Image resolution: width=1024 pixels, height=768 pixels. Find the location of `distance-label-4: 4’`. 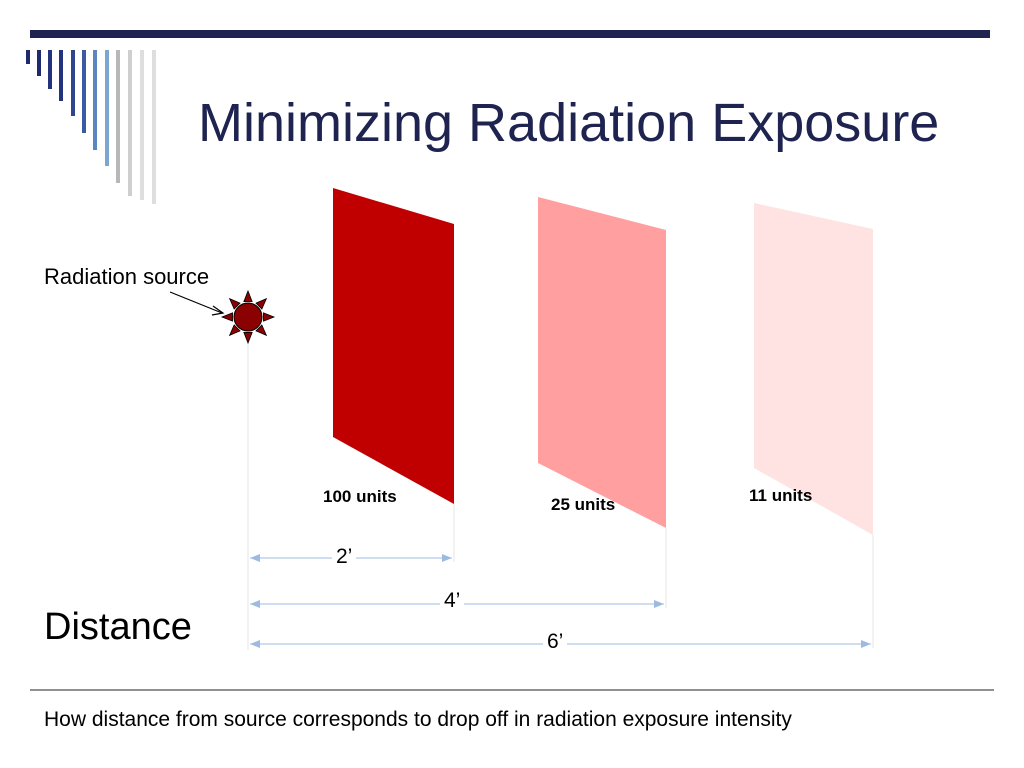

distance-label-4: 4’ is located at coordinates (452, 601).